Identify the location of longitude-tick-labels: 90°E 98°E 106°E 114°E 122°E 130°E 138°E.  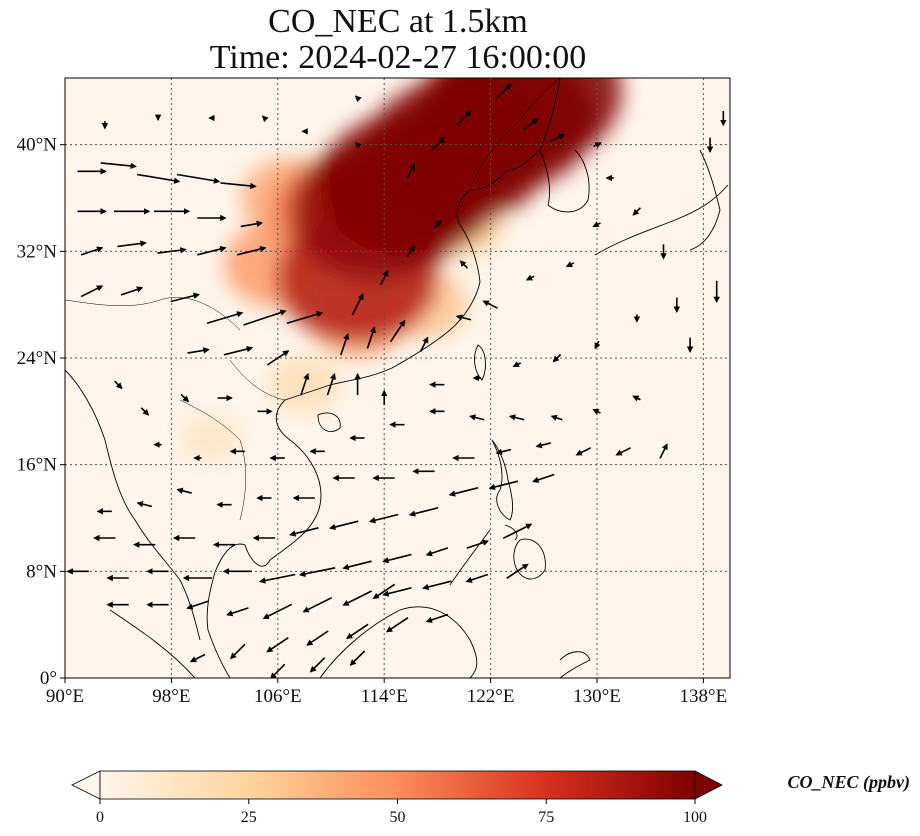
(386, 692).